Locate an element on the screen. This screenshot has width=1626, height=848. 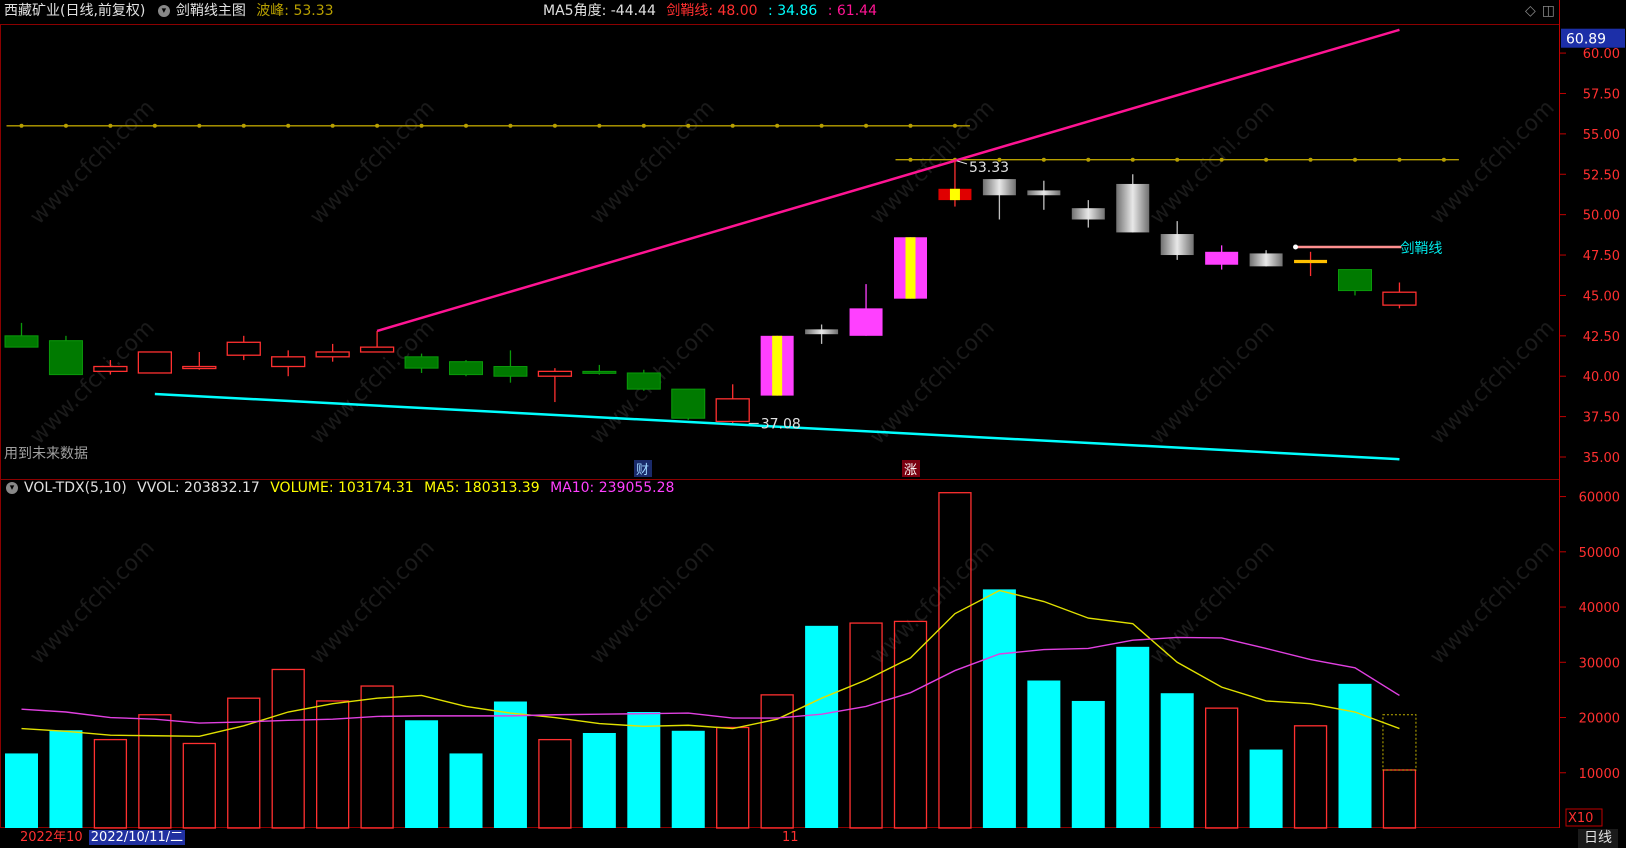
jx-segment-dot is located at coordinates (1296, 247).